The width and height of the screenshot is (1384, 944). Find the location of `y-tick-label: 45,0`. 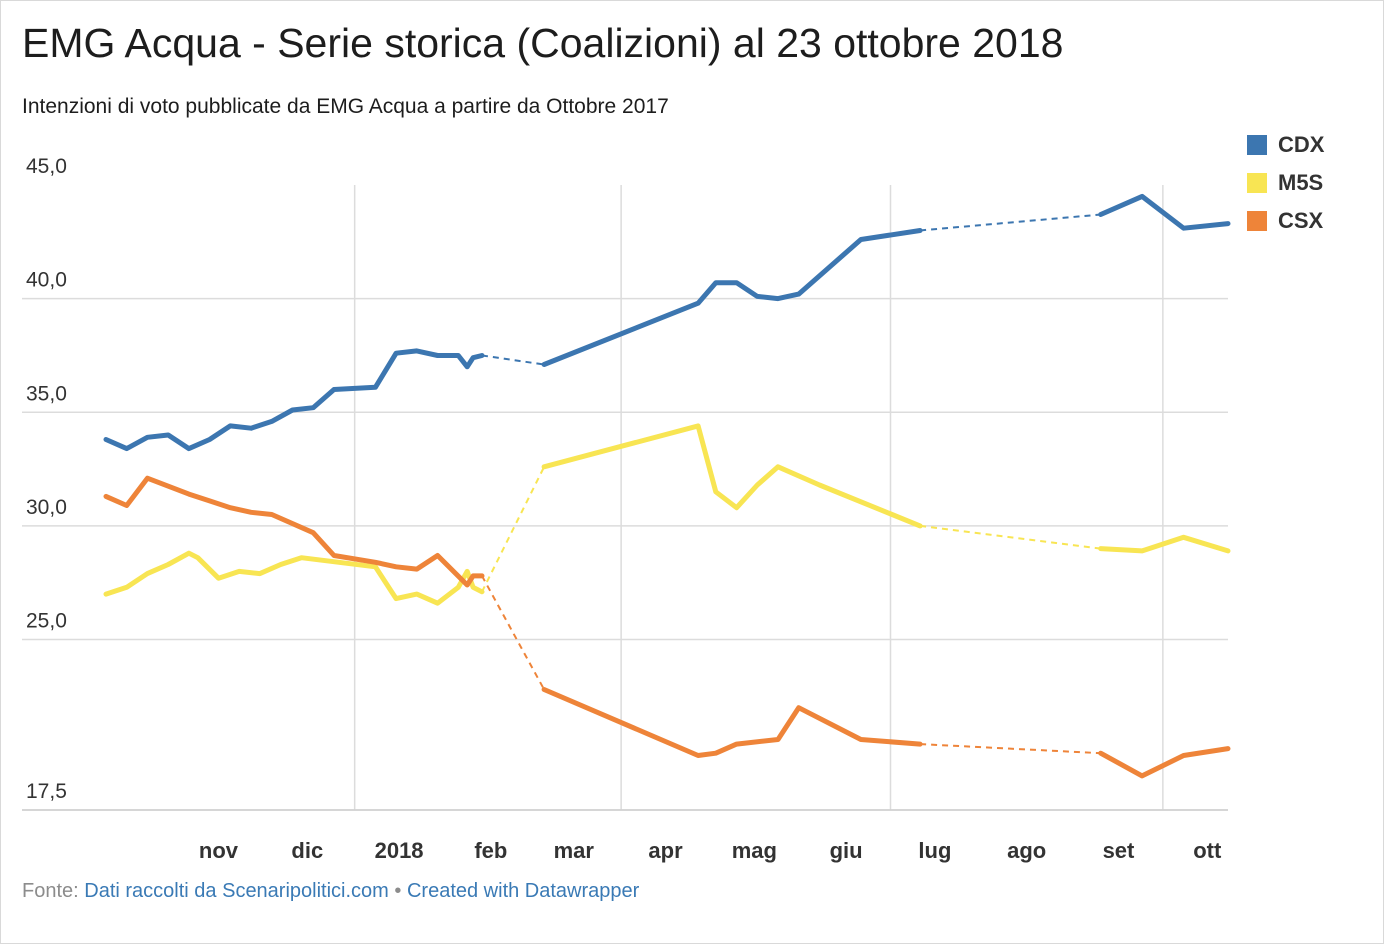

y-tick-label: 45,0 is located at coordinates (46, 166).